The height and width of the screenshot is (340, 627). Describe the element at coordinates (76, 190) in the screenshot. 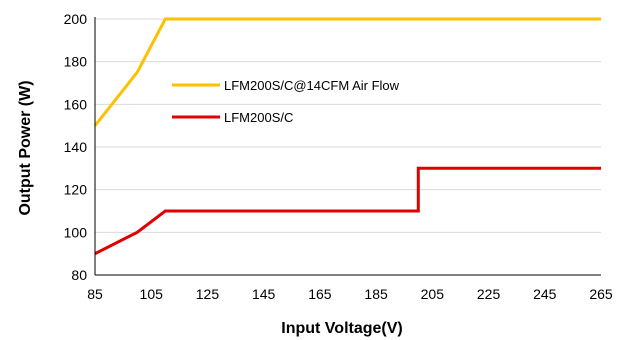

I see `y-tick-label: 120` at that location.